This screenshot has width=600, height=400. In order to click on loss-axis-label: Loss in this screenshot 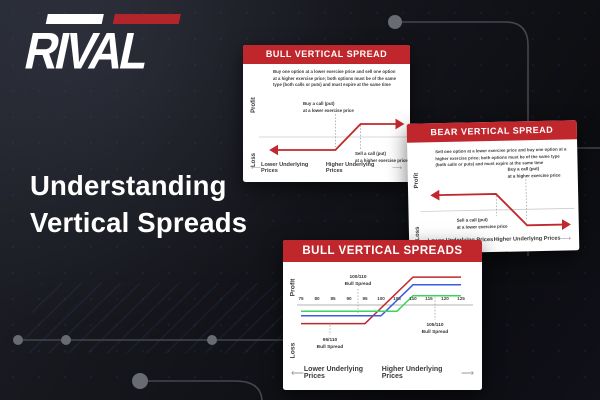, I will do `click(293, 350)`.